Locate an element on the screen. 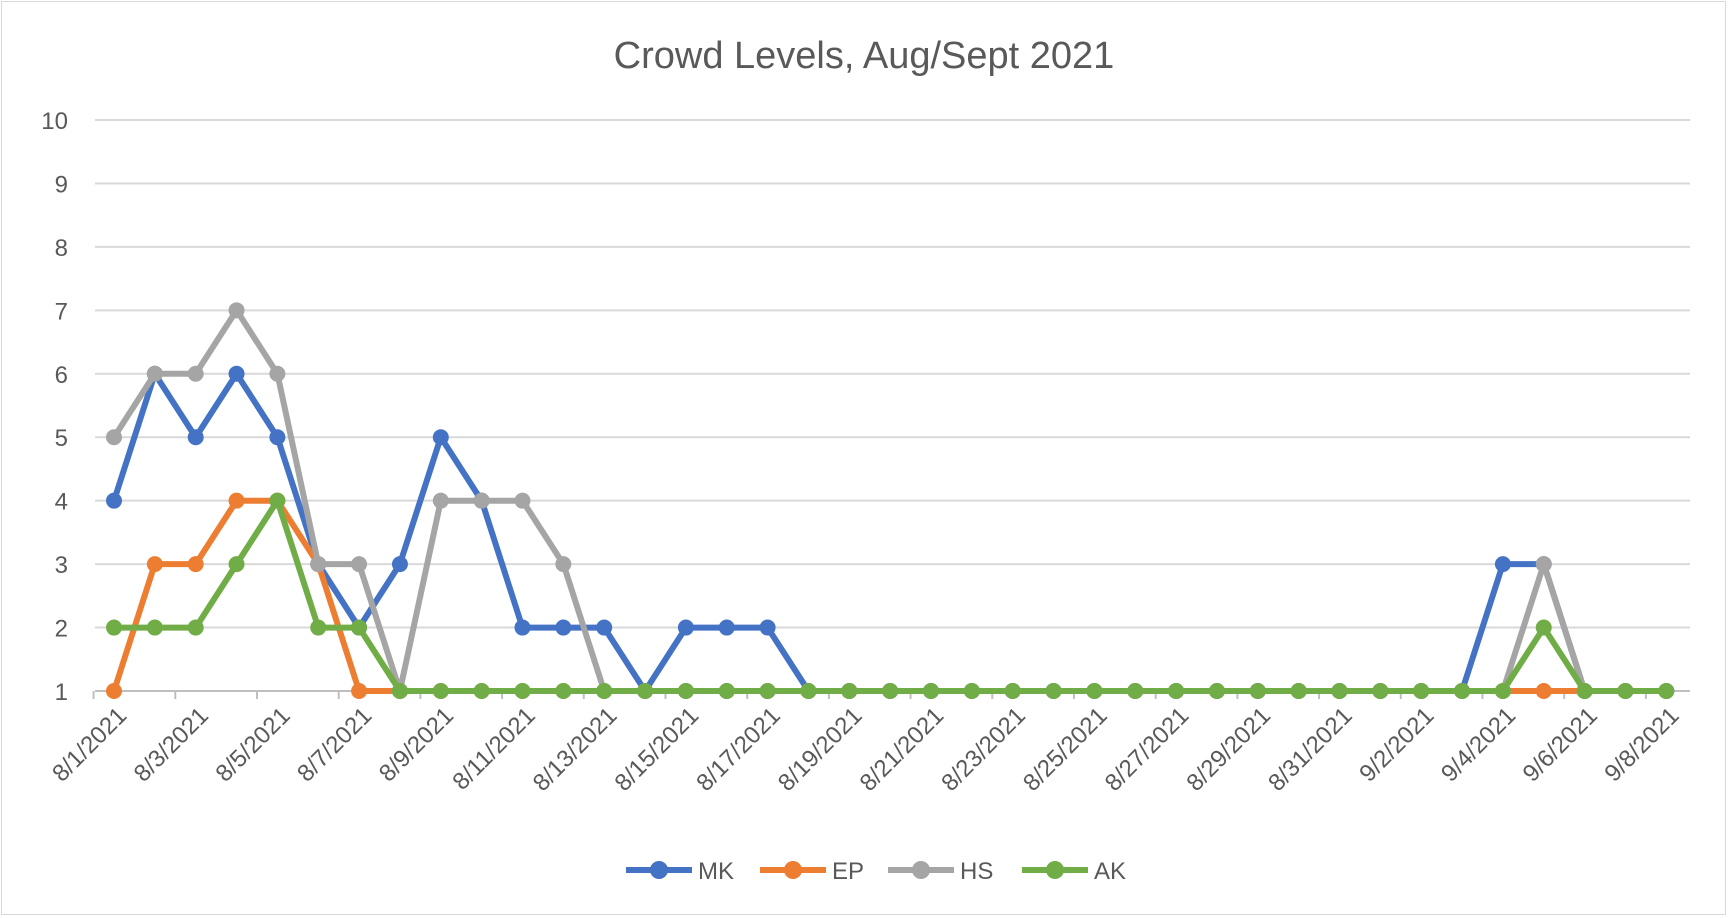 The width and height of the screenshot is (1729, 918). legend-item-mk: MK is located at coordinates (680, 871).